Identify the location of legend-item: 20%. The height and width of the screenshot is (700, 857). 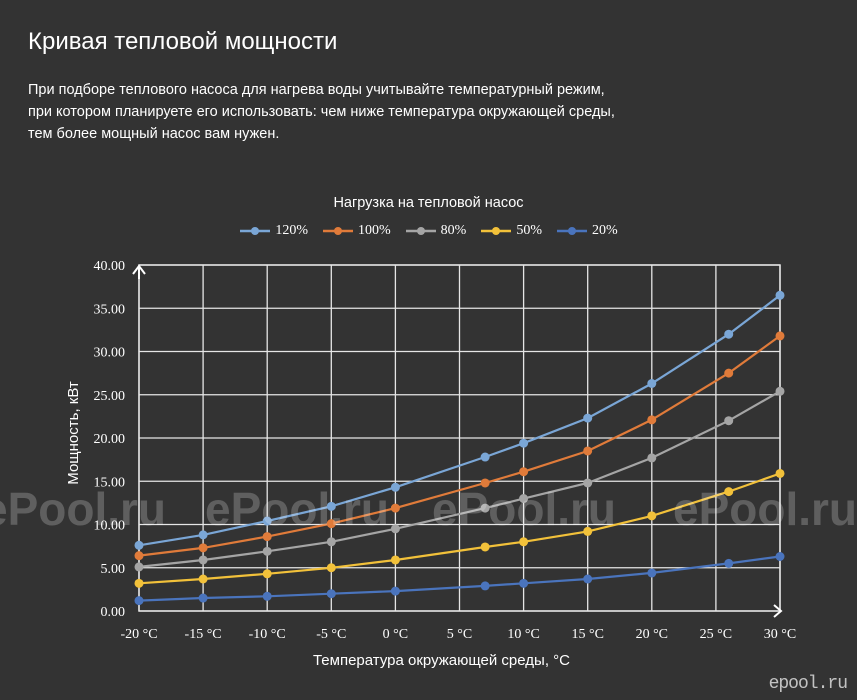
(587, 231).